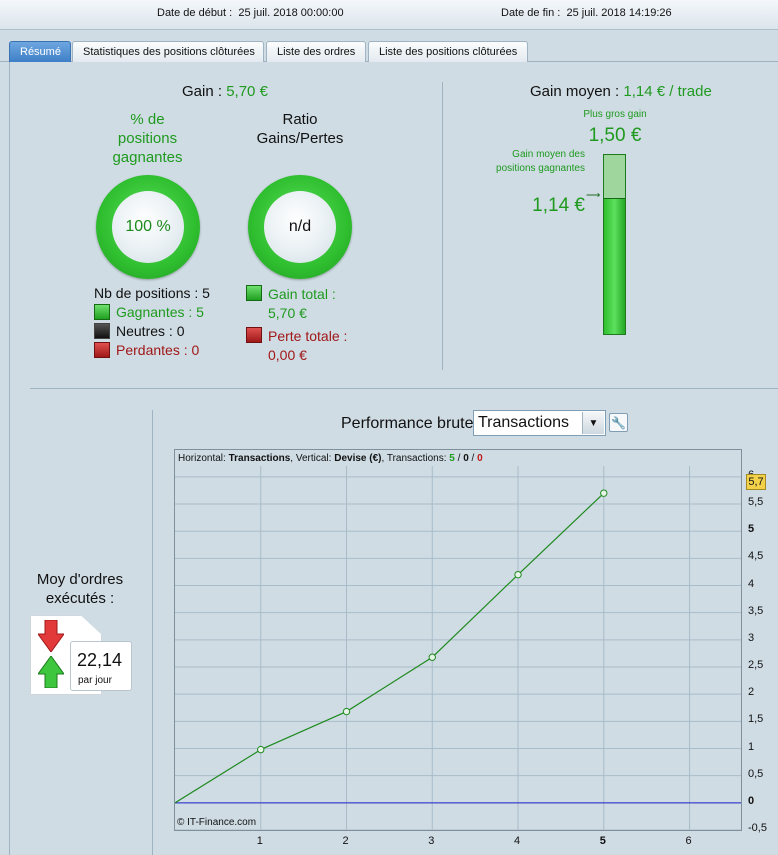 The image size is (778, 855). I want to click on ratio-gauge: n/d, so click(300, 227).